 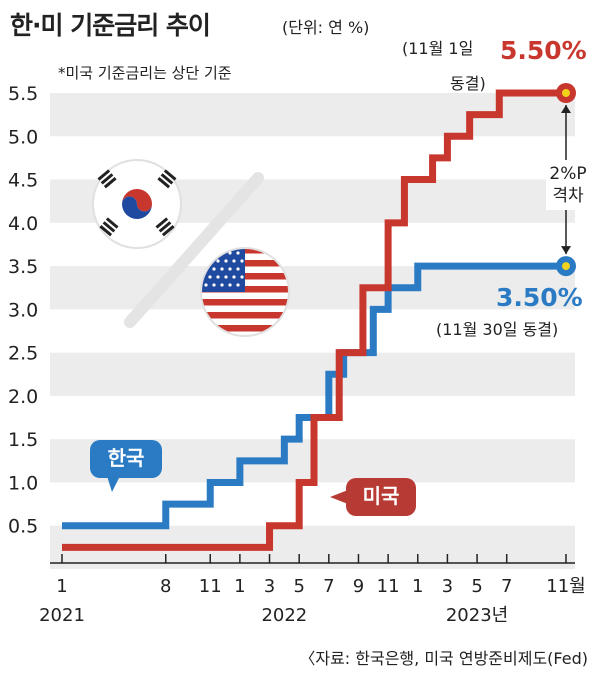 What do you see at coordinates (326, 27) in the screenshot?
I see `unit-label: (단위: 연 %)` at bounding box center [326, 27].